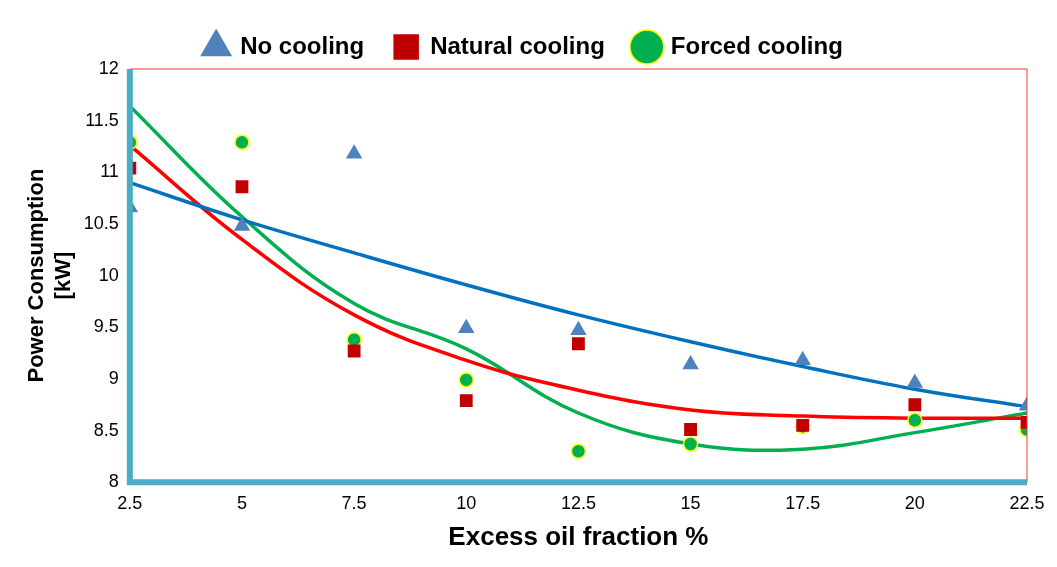  I want to click on y-tick-label: 9, so click(113, 377).